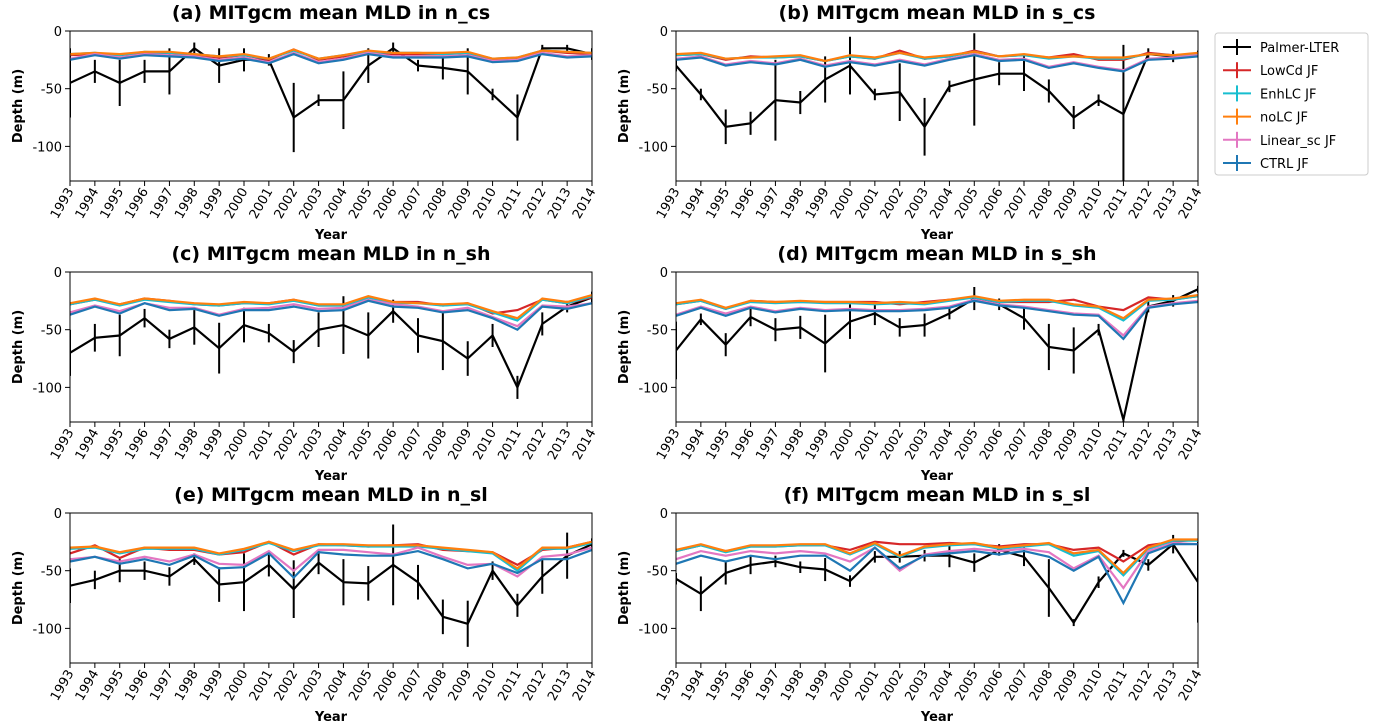 This screenshot has height=727, width=1376. I want to click on legend-label: EnhLC JF, so click(1288, 94).